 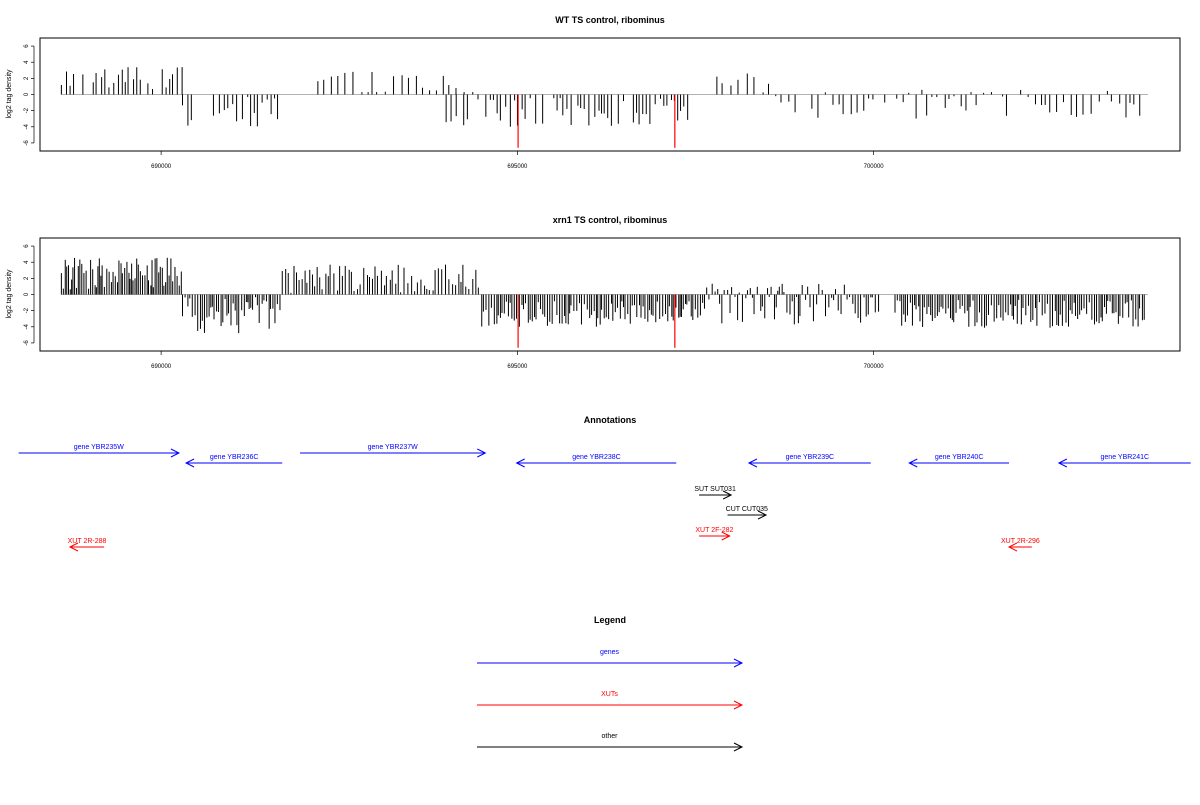 What do you see at coordinates (87, 541) in the screenshot?
I see `feature-label: XUT 2R-288` at bounding box center [87, 541].